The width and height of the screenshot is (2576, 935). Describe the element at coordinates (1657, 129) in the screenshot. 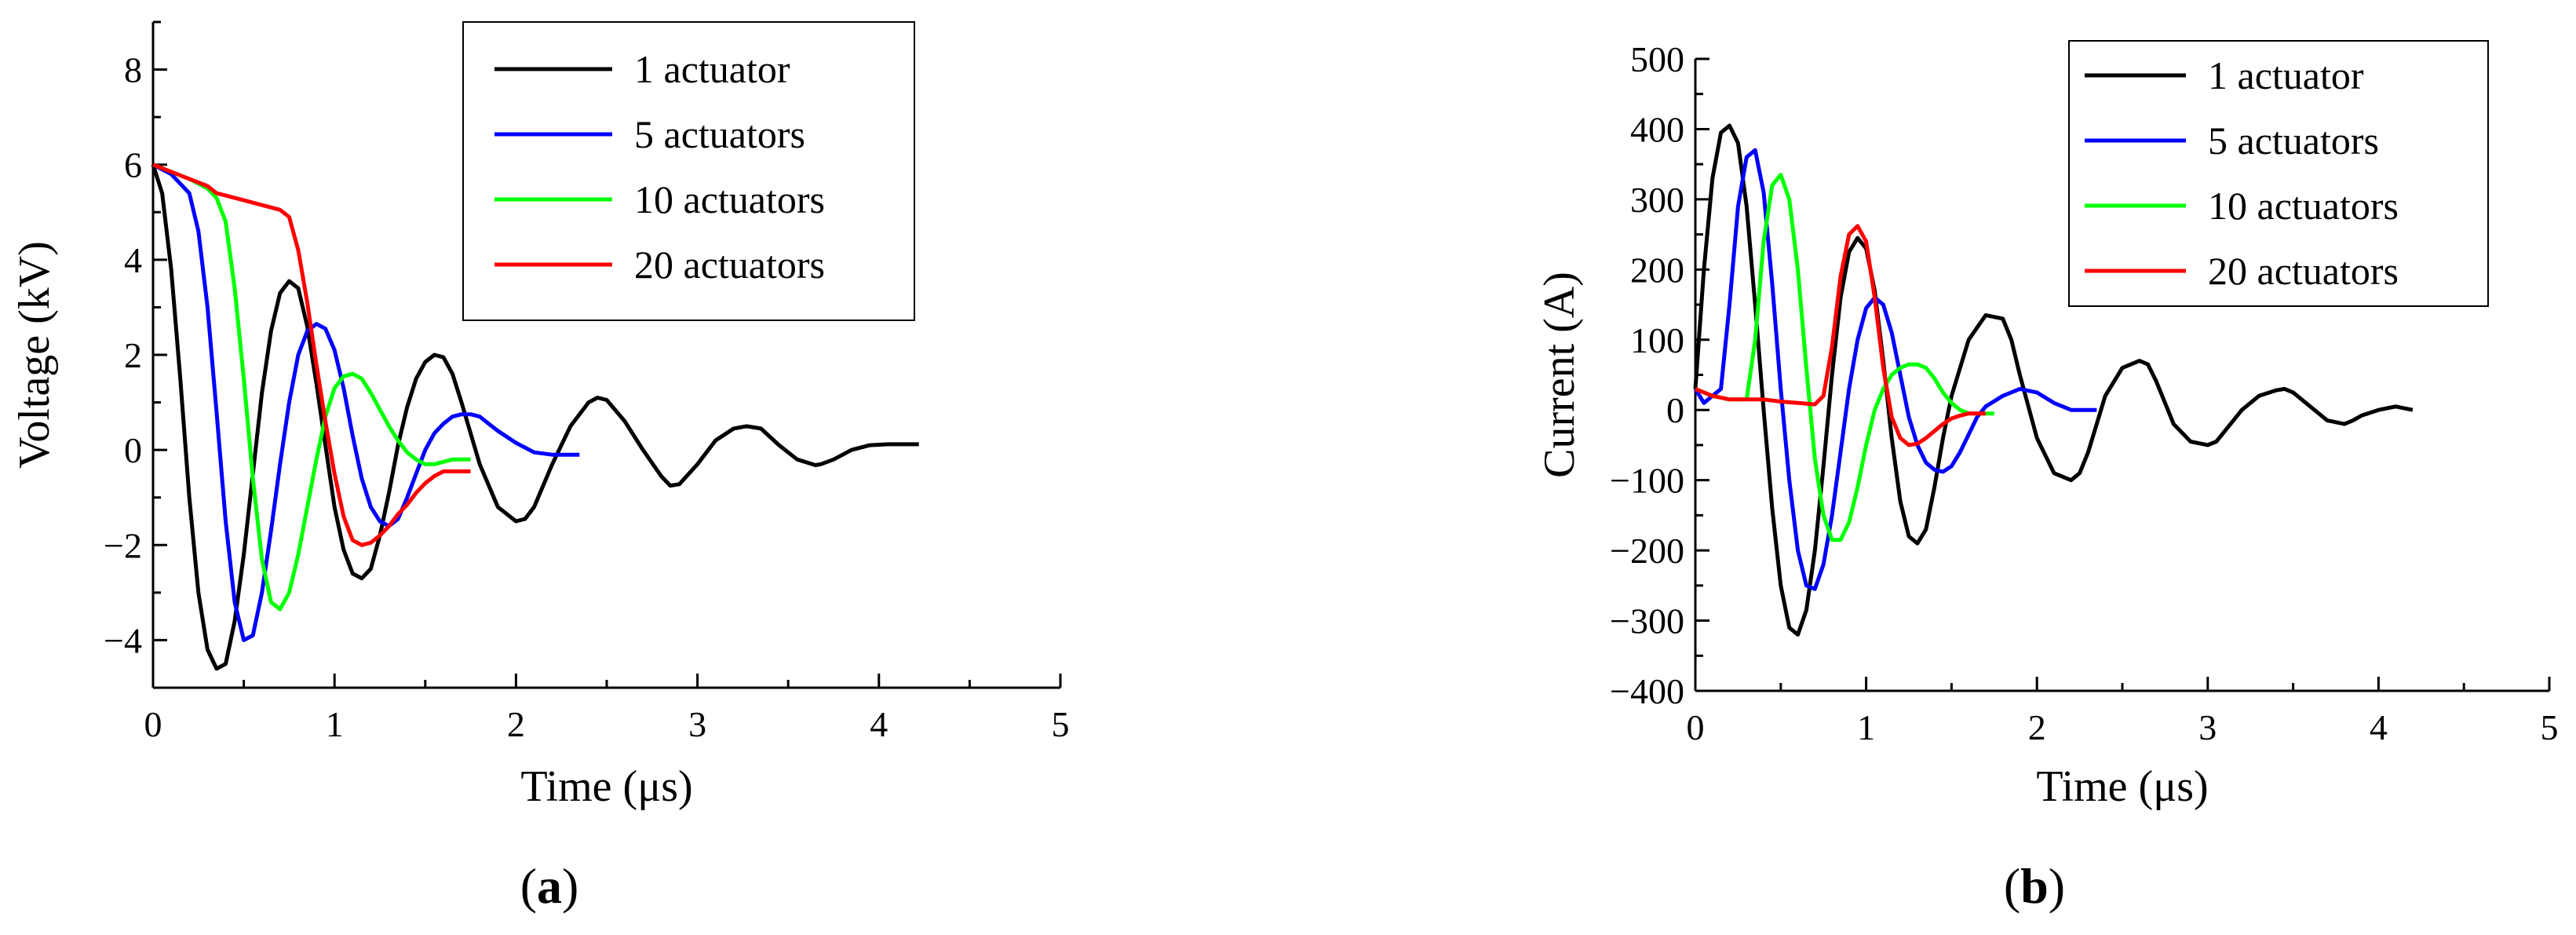

I see `y-tick-label: 400` at that location.